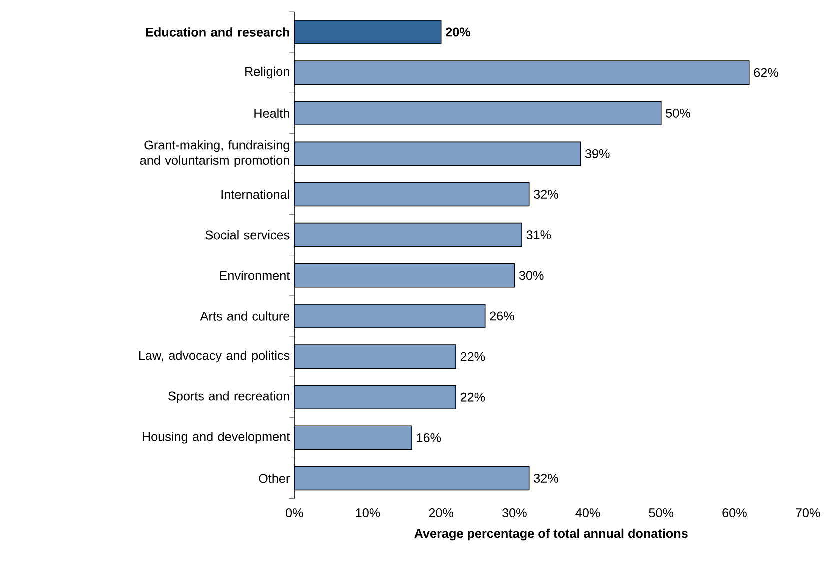  Describe the element at coordinates (678, 113) in the screenshot. I see `data-label: 50%` at that location.